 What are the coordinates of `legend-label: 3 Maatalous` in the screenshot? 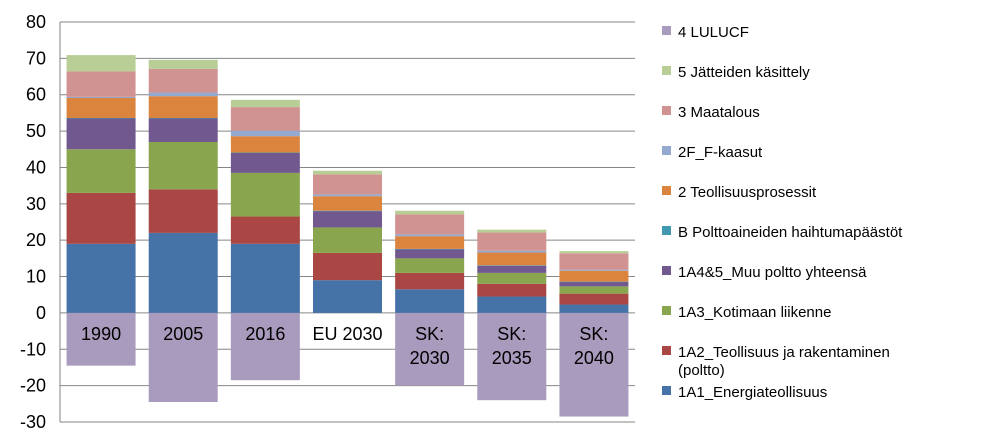 It's located at (719, 112).